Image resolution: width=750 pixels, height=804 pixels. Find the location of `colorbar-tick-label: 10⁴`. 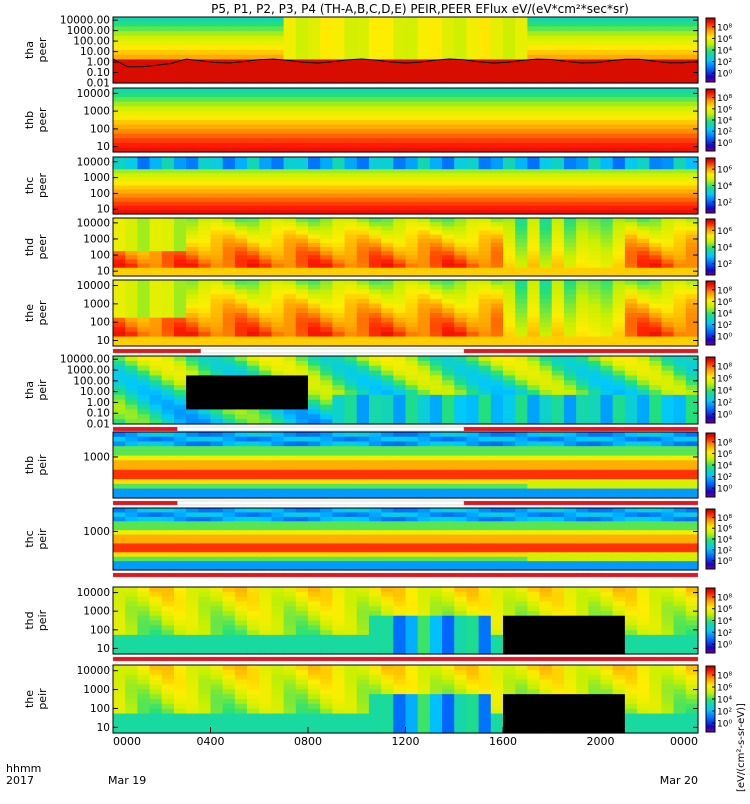

colorbar-tick-label: 10⁴ is located at coordinates (724, 315).